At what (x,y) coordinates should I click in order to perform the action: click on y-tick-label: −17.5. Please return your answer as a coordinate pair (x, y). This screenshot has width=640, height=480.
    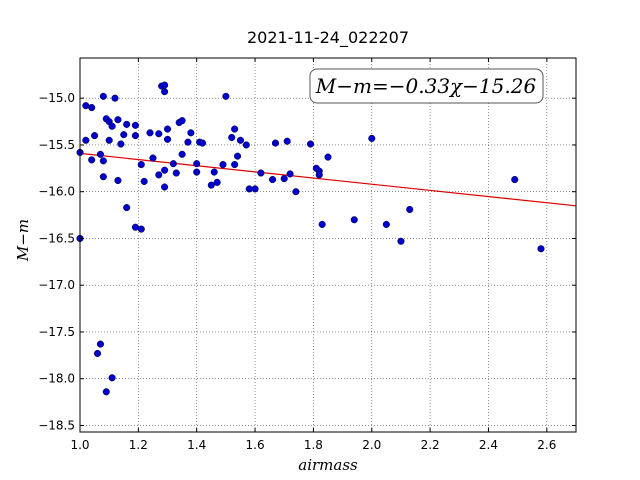
    Looking at the image, I should click on (56, 332).